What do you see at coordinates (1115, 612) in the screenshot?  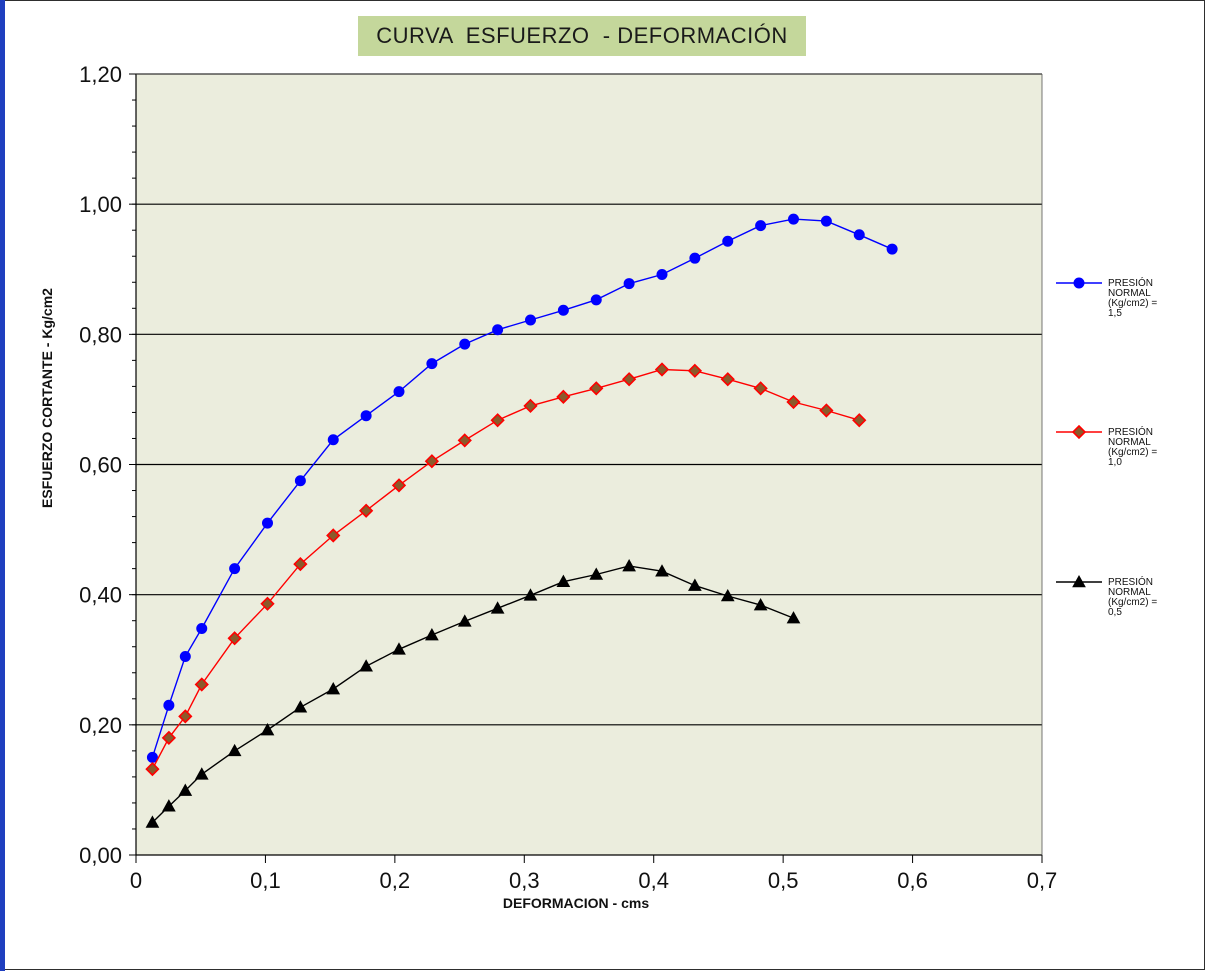 I see `legend-label-line: 0,5` at bounding box center [1115, 612].